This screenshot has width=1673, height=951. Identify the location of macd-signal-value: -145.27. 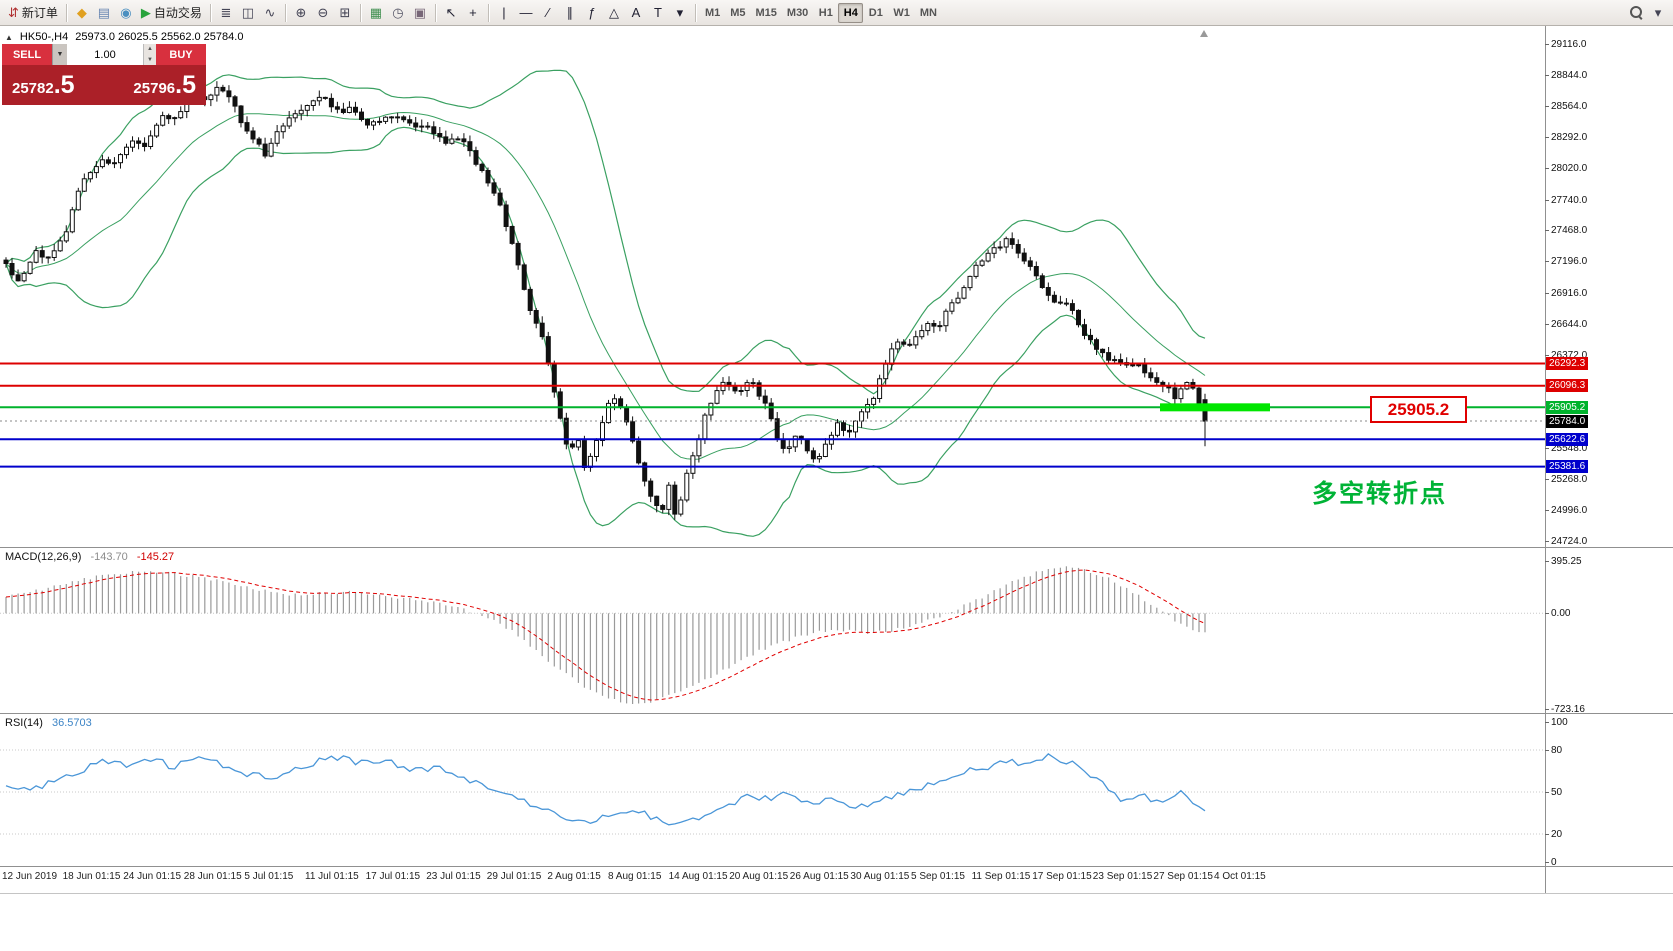
(155, 557).